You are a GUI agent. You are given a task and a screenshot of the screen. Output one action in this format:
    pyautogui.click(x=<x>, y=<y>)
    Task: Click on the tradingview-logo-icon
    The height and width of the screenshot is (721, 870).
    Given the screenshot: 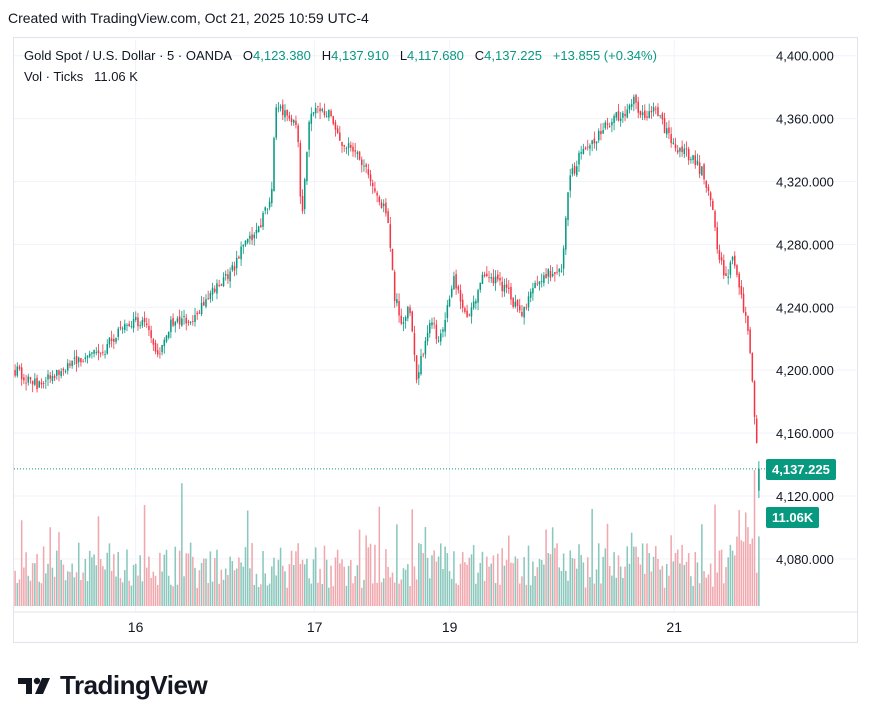 What is the action you would take?
    pyautogui.click(x=34, y=685)
    